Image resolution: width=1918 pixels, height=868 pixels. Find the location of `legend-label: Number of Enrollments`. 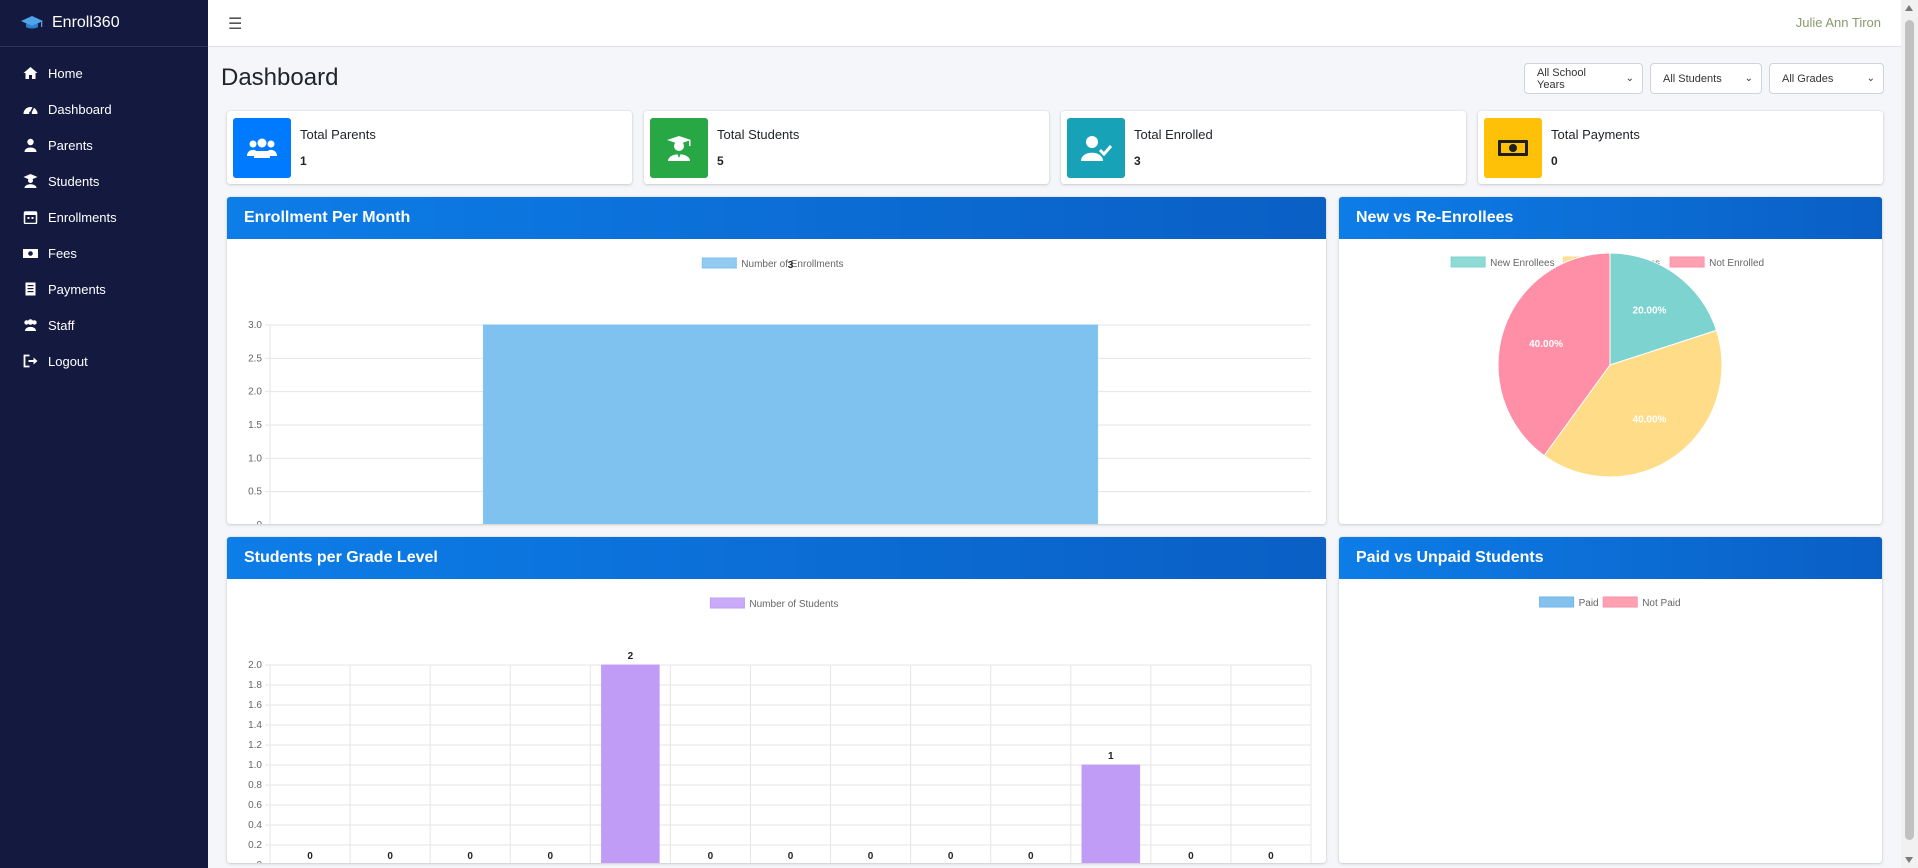

legend-label: Number of Enrollments is located at coordinates (792, 264).